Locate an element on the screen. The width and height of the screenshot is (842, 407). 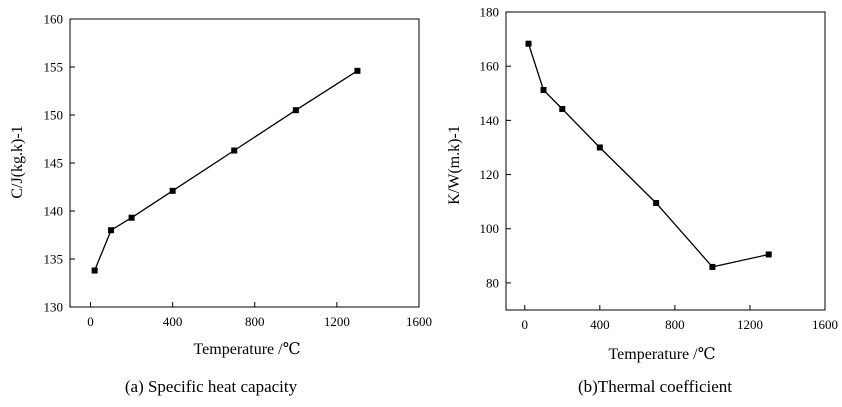
chart-a-xlabel: Temperature /℃ is located at coordinates (247, 349).